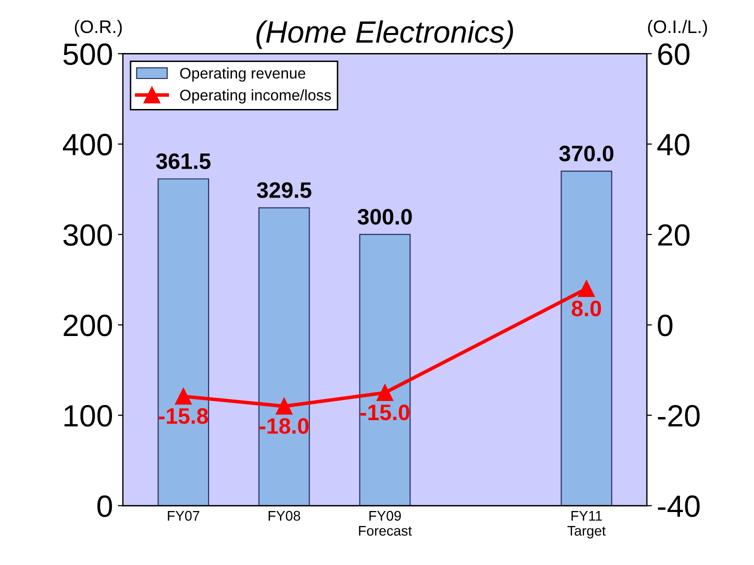 Image resolution: width=754 pixels, height=565 pixels. Describe the element at coordinates (184, 515) in the screenshot. I see `x-tick-label: FY07` at that location.